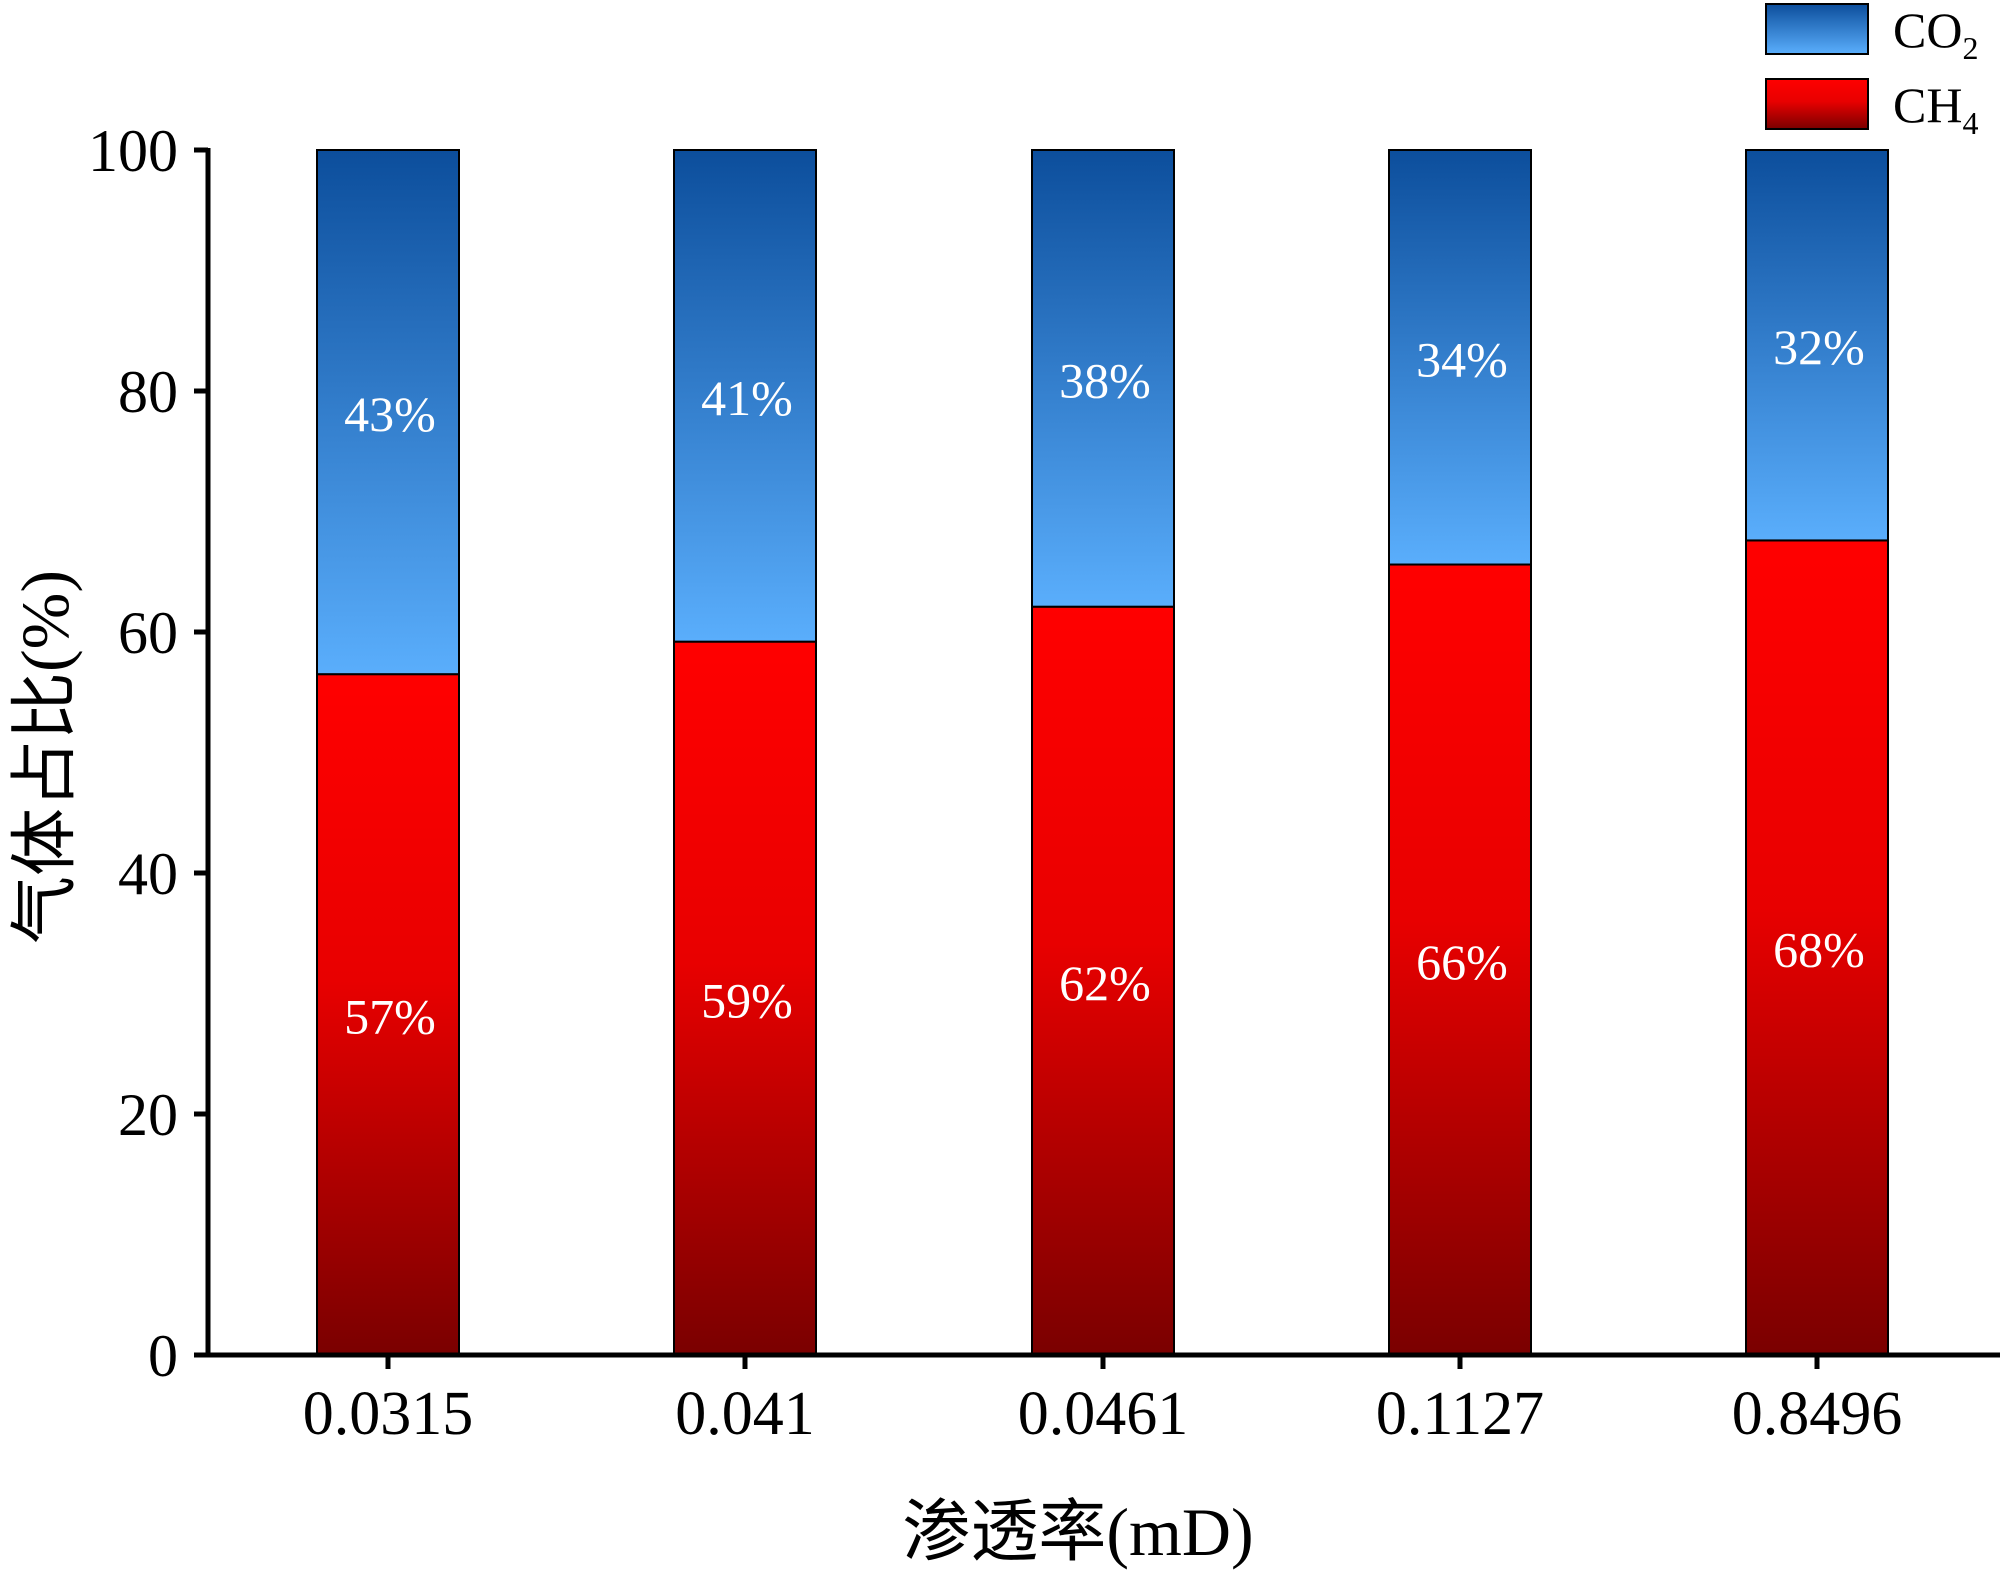 This screenshot has height=1575, width=2000. Describe the element at coordinates (1970, 48) in the screenshot. I see `legend-label-co2-sub: 2` at that location.